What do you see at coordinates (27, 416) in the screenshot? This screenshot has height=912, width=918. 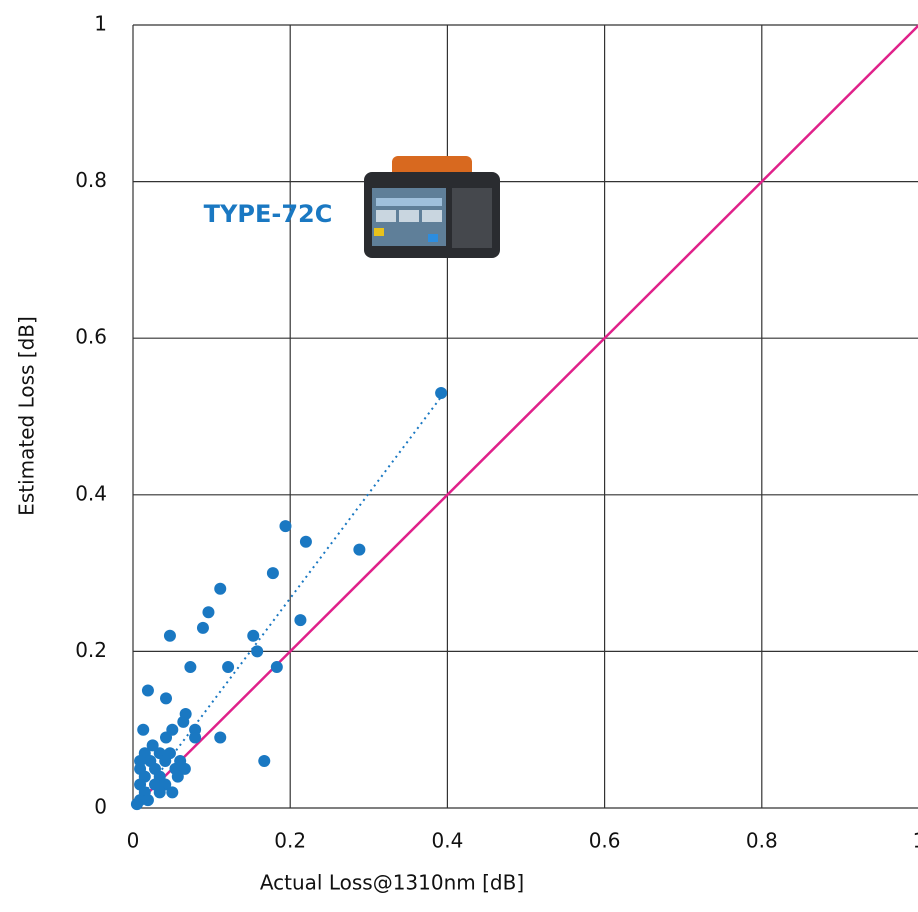 I see `y-axis-title: Estimated Loss [dB]` at bounding box center [27, 416].